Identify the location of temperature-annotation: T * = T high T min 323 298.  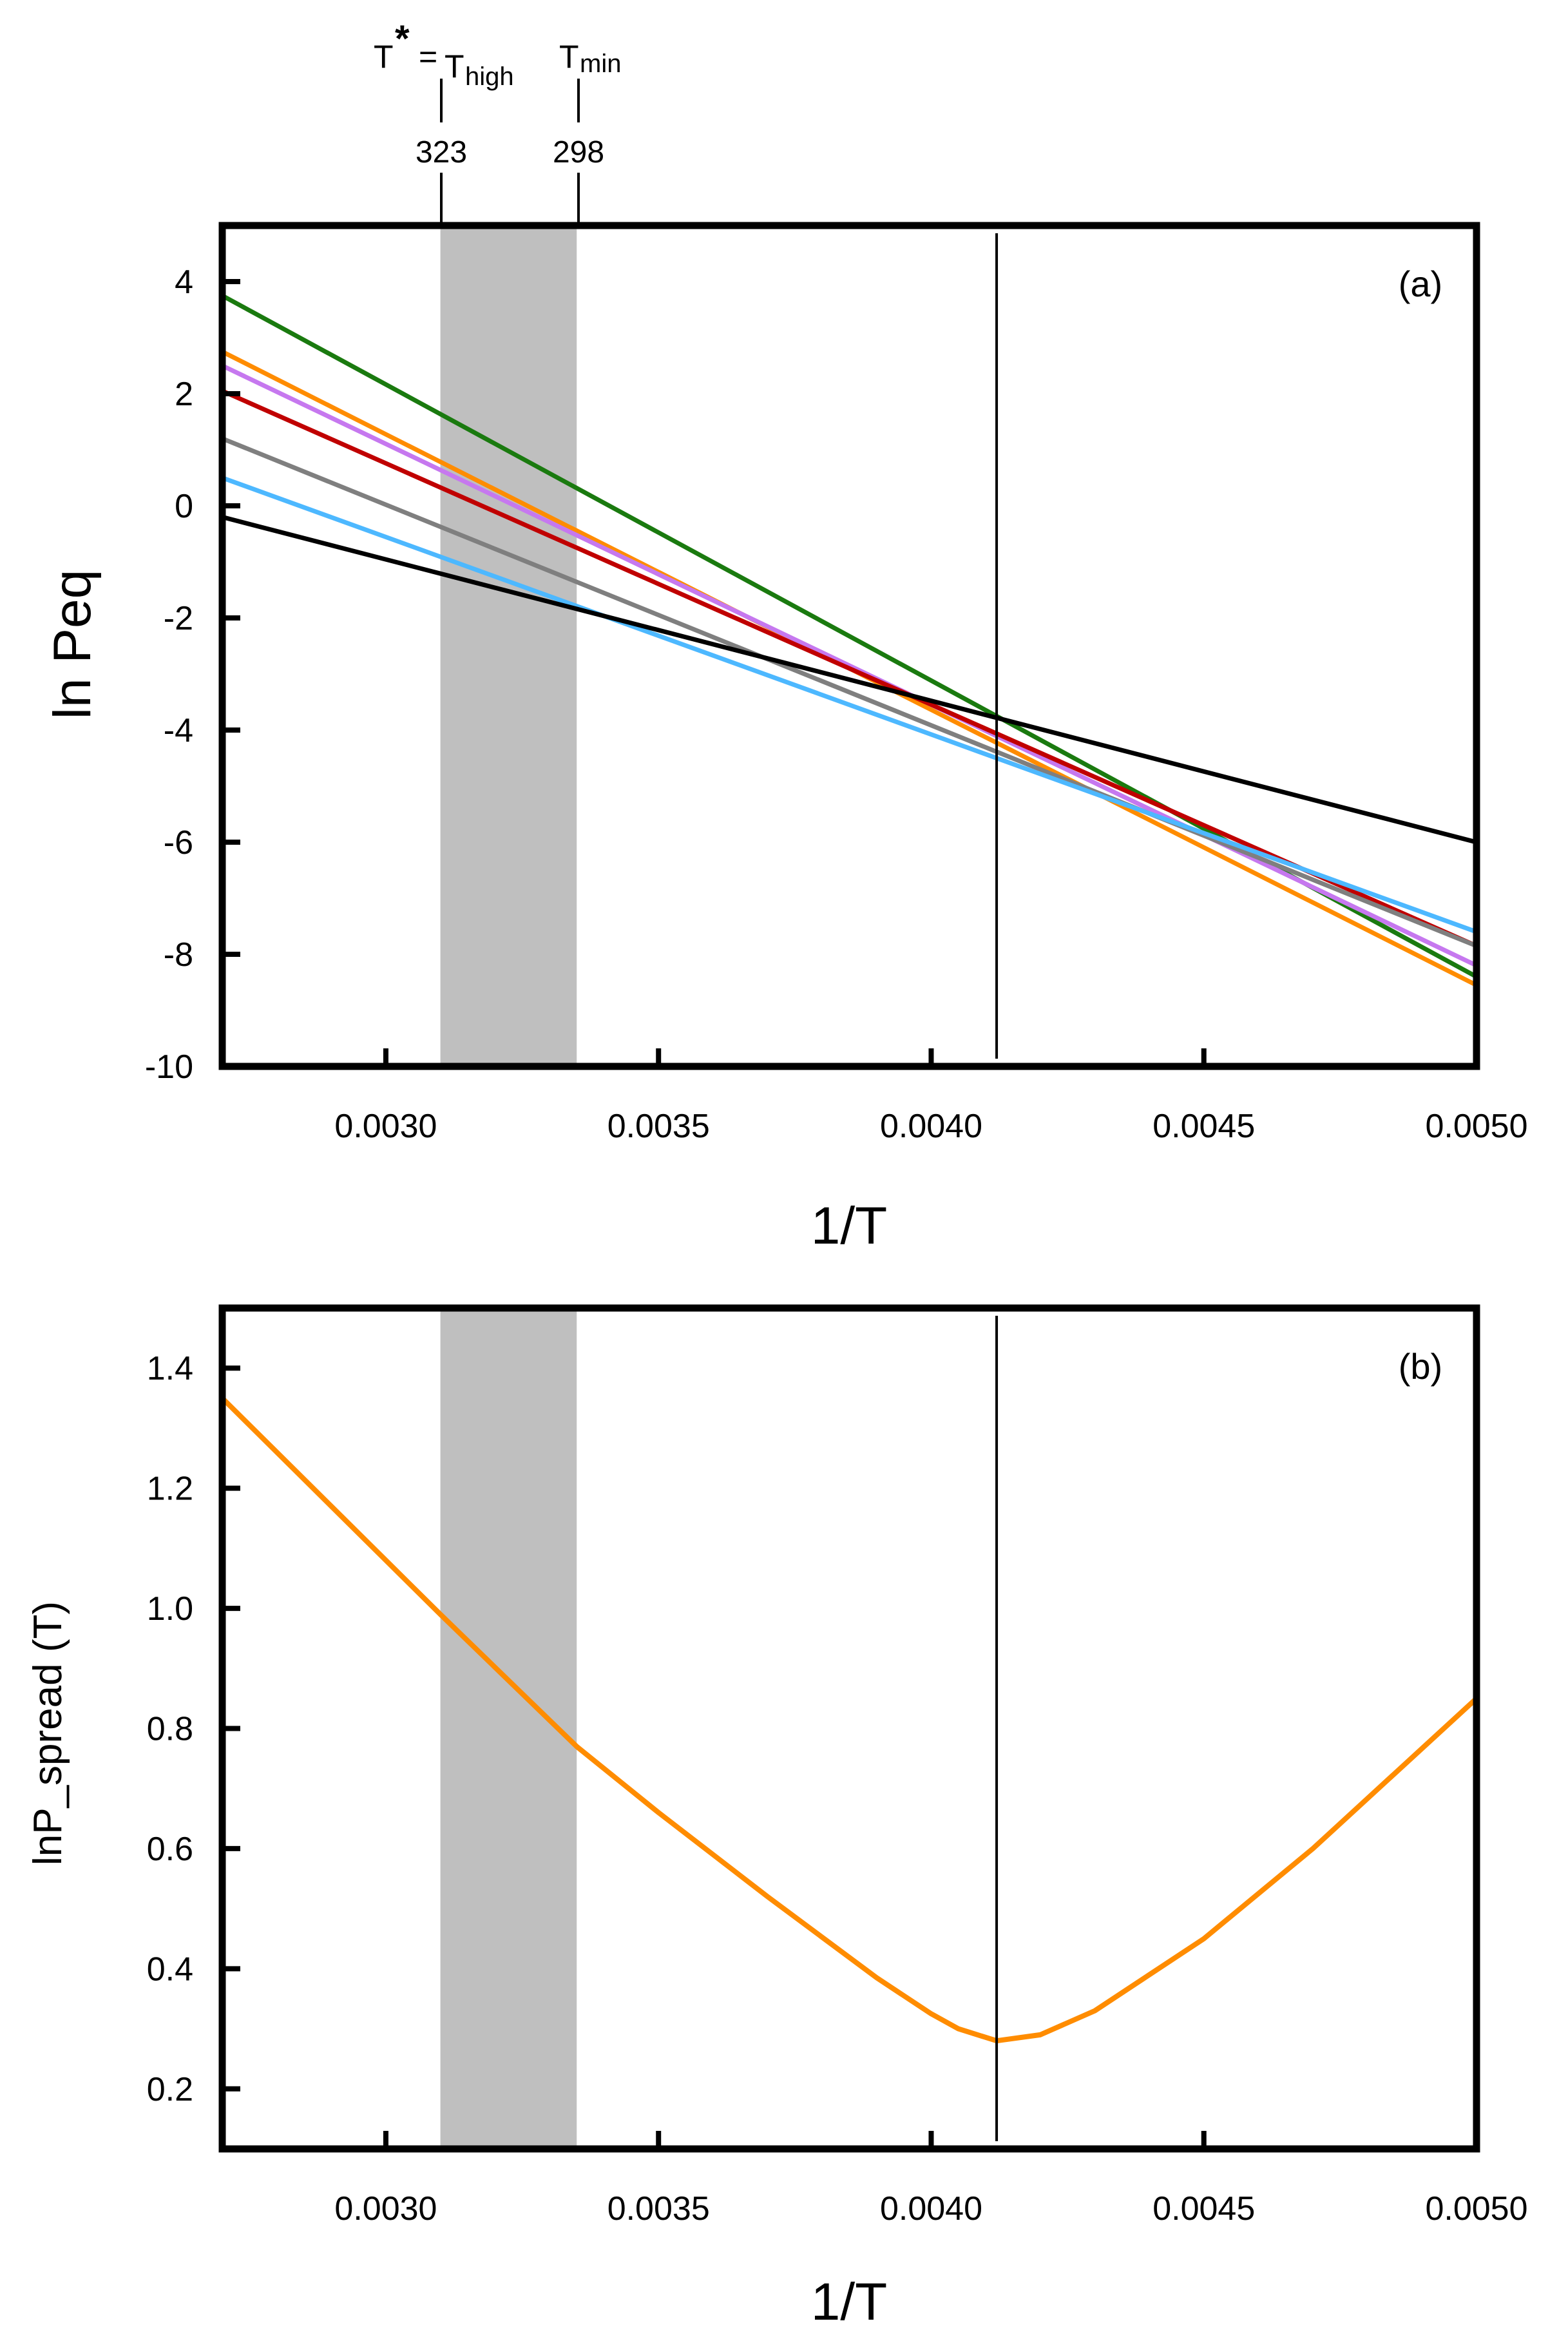
(498, 120).